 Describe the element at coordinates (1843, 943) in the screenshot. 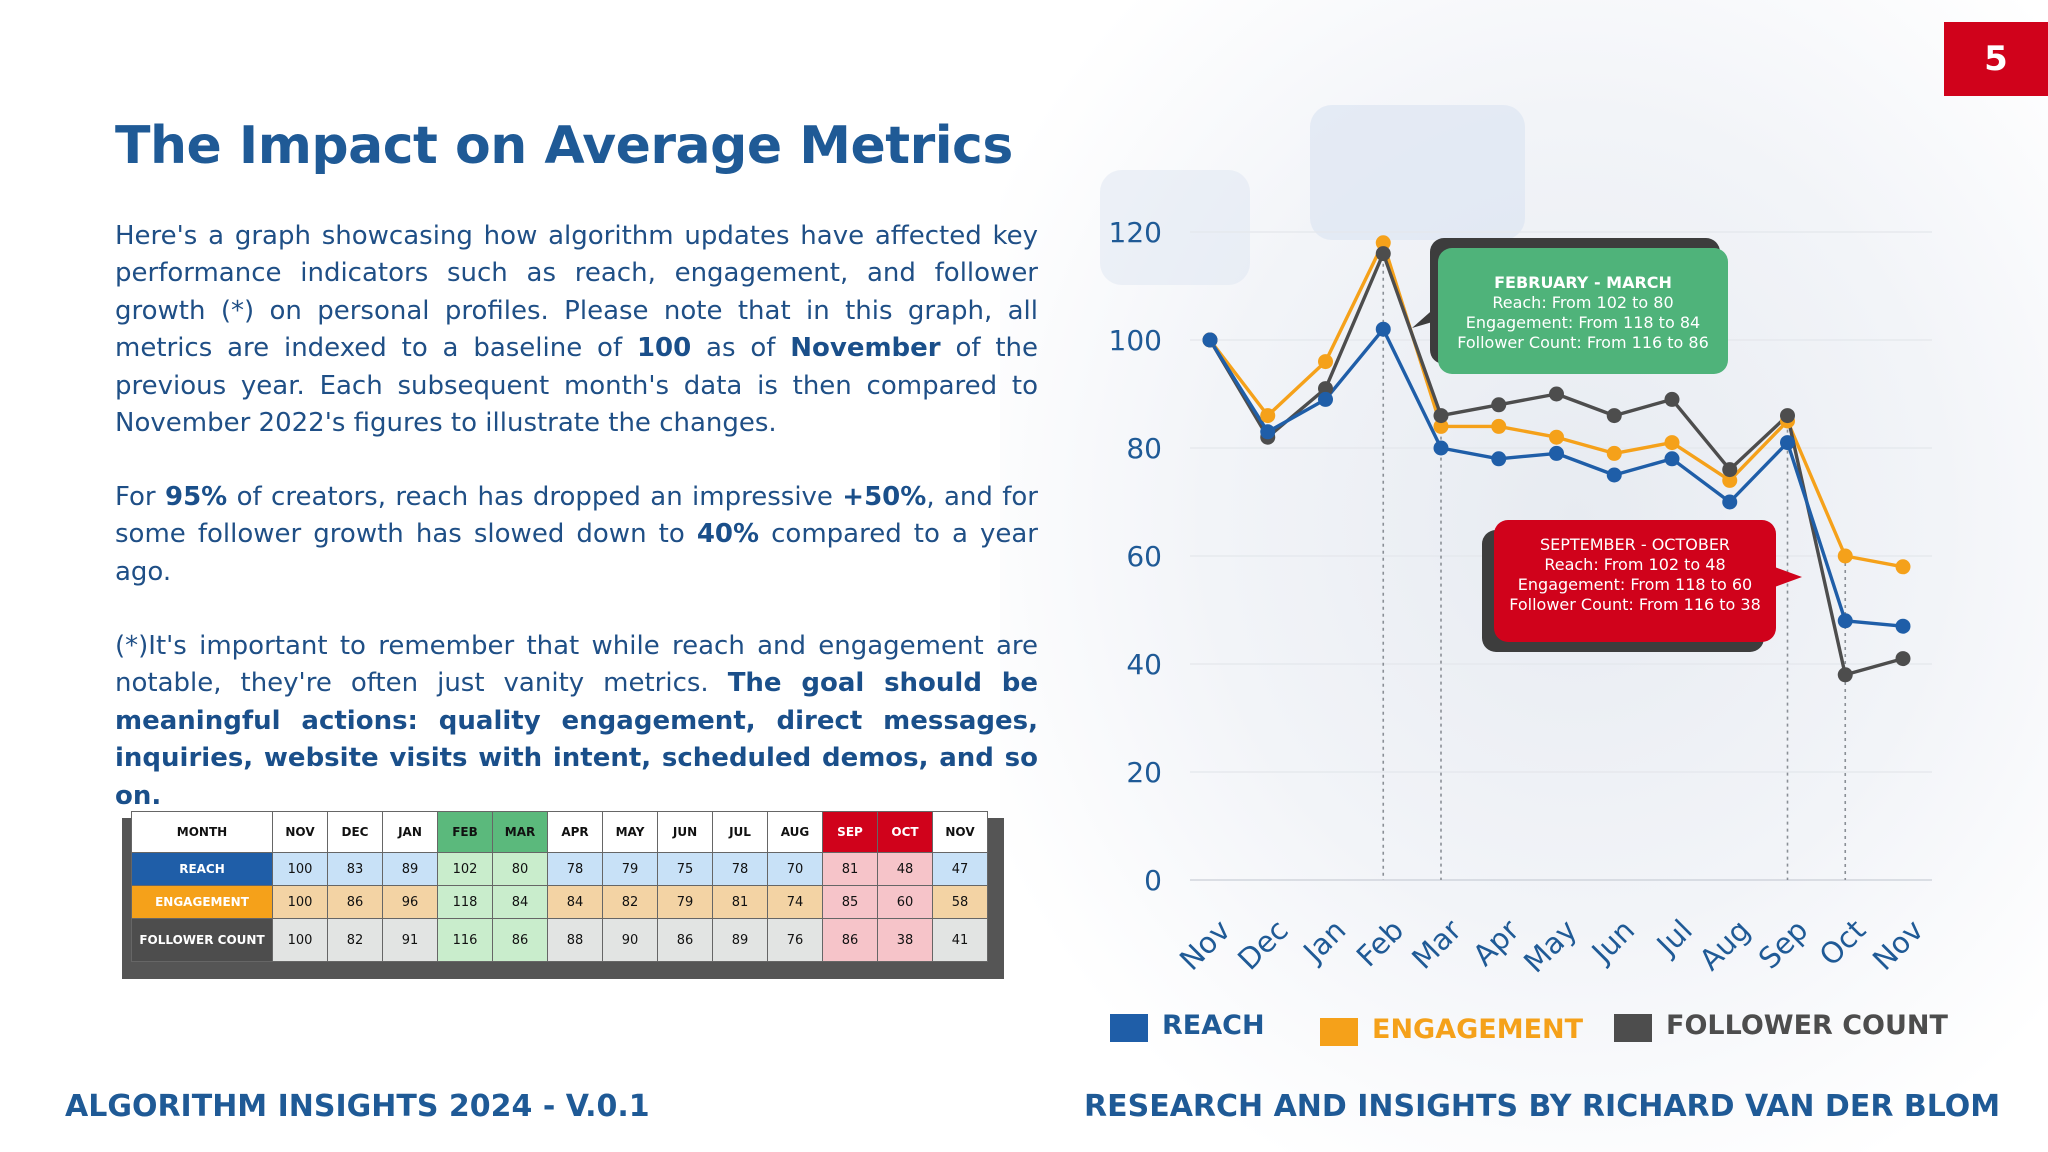

I see `x-tick-label: Oct` at that location.